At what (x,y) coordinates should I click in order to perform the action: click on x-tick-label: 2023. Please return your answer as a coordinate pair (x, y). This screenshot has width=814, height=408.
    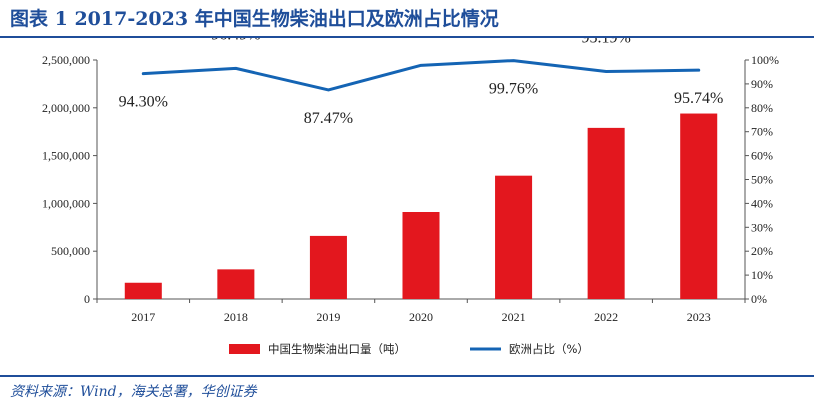
    Looking at the image, I should click on (699, 317).